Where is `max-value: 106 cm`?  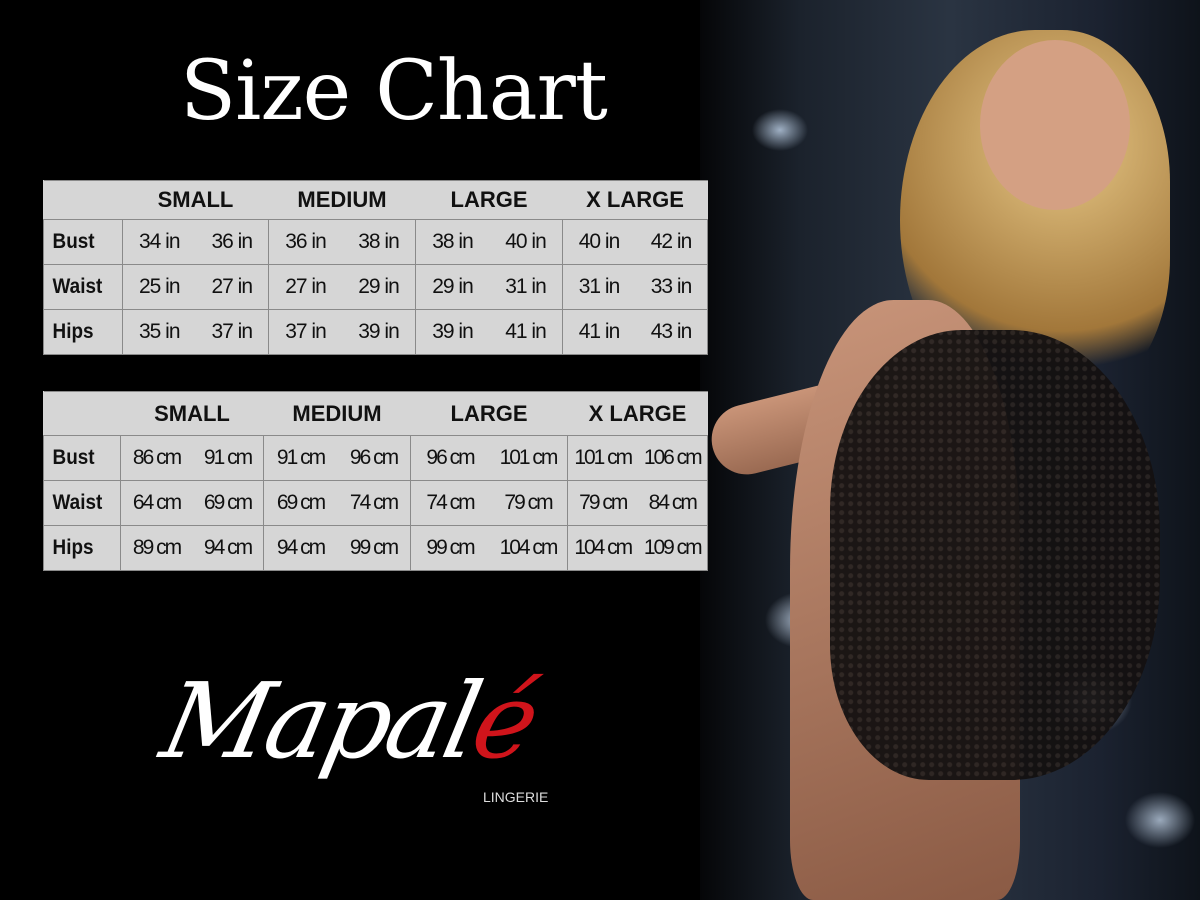
max-value: 106 cm is located at coordinates (673, 457).